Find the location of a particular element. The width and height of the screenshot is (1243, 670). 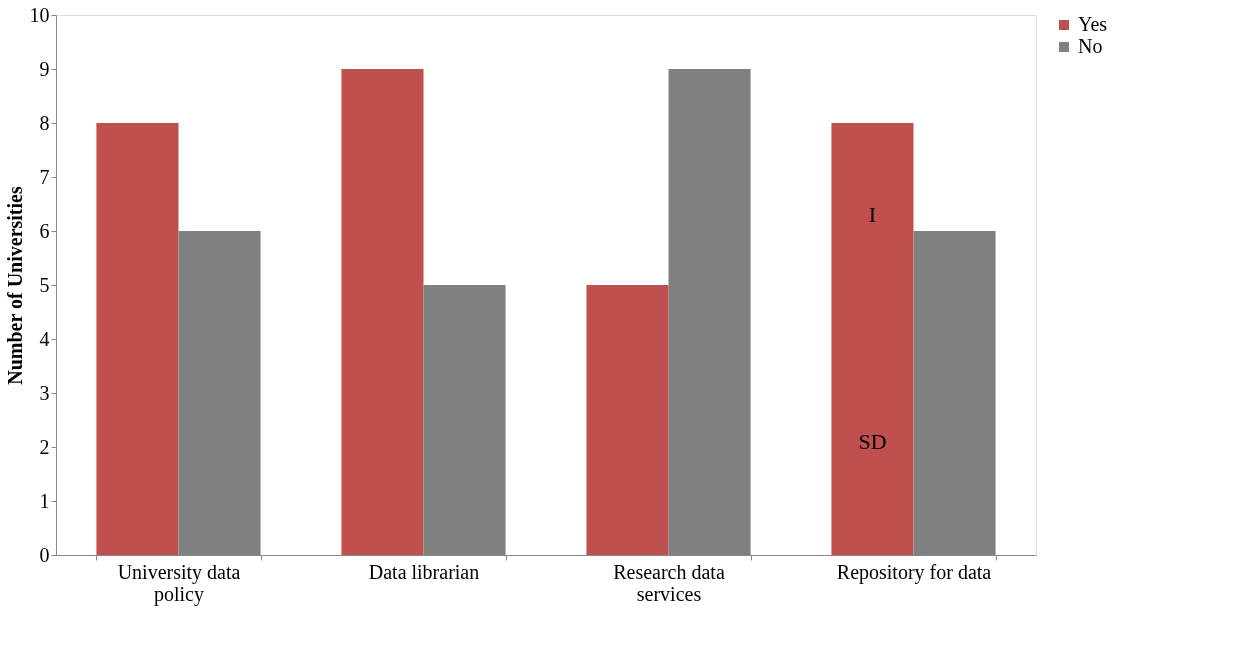

y-tick-label: 4 is located at coordinates (44, 338).